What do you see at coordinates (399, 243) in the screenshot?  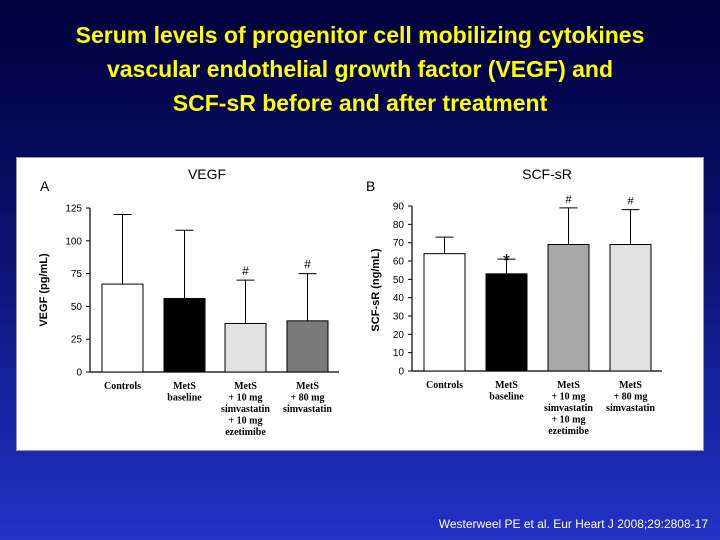 I see `y-tick-label: 70` at bounding box center [399, 243].